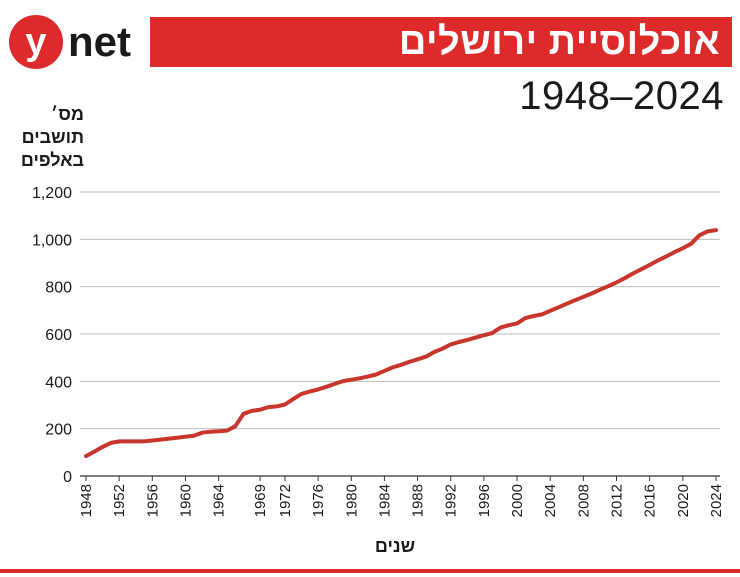 The image size is (740, 577). What do you see at coordinates (370, 571) in the screenshot?
I see `footer-rule` at bounding box center [370, 571].